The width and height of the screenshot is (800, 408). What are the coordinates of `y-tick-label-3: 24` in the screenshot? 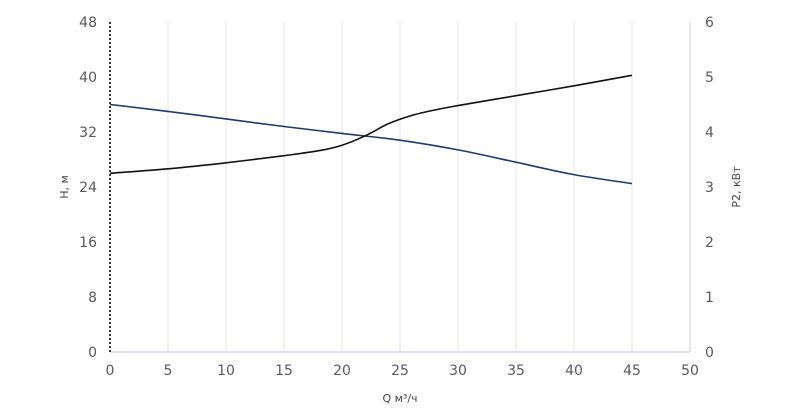 It's located at (88, 188).